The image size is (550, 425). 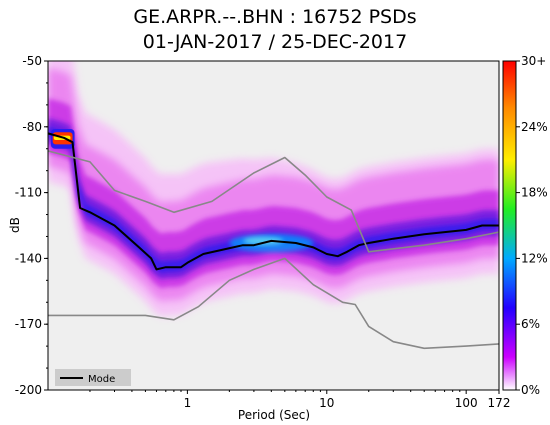 I want to click on y-axis-label: dB, so click(x=15, y=225).